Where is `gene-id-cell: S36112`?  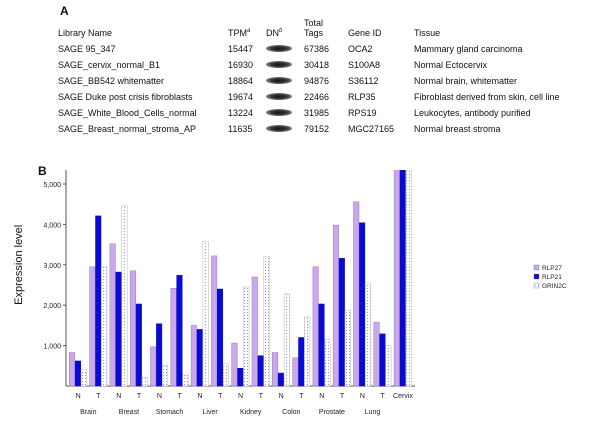 gene-id-cell: S36112 is located at coordinates (363, 81).